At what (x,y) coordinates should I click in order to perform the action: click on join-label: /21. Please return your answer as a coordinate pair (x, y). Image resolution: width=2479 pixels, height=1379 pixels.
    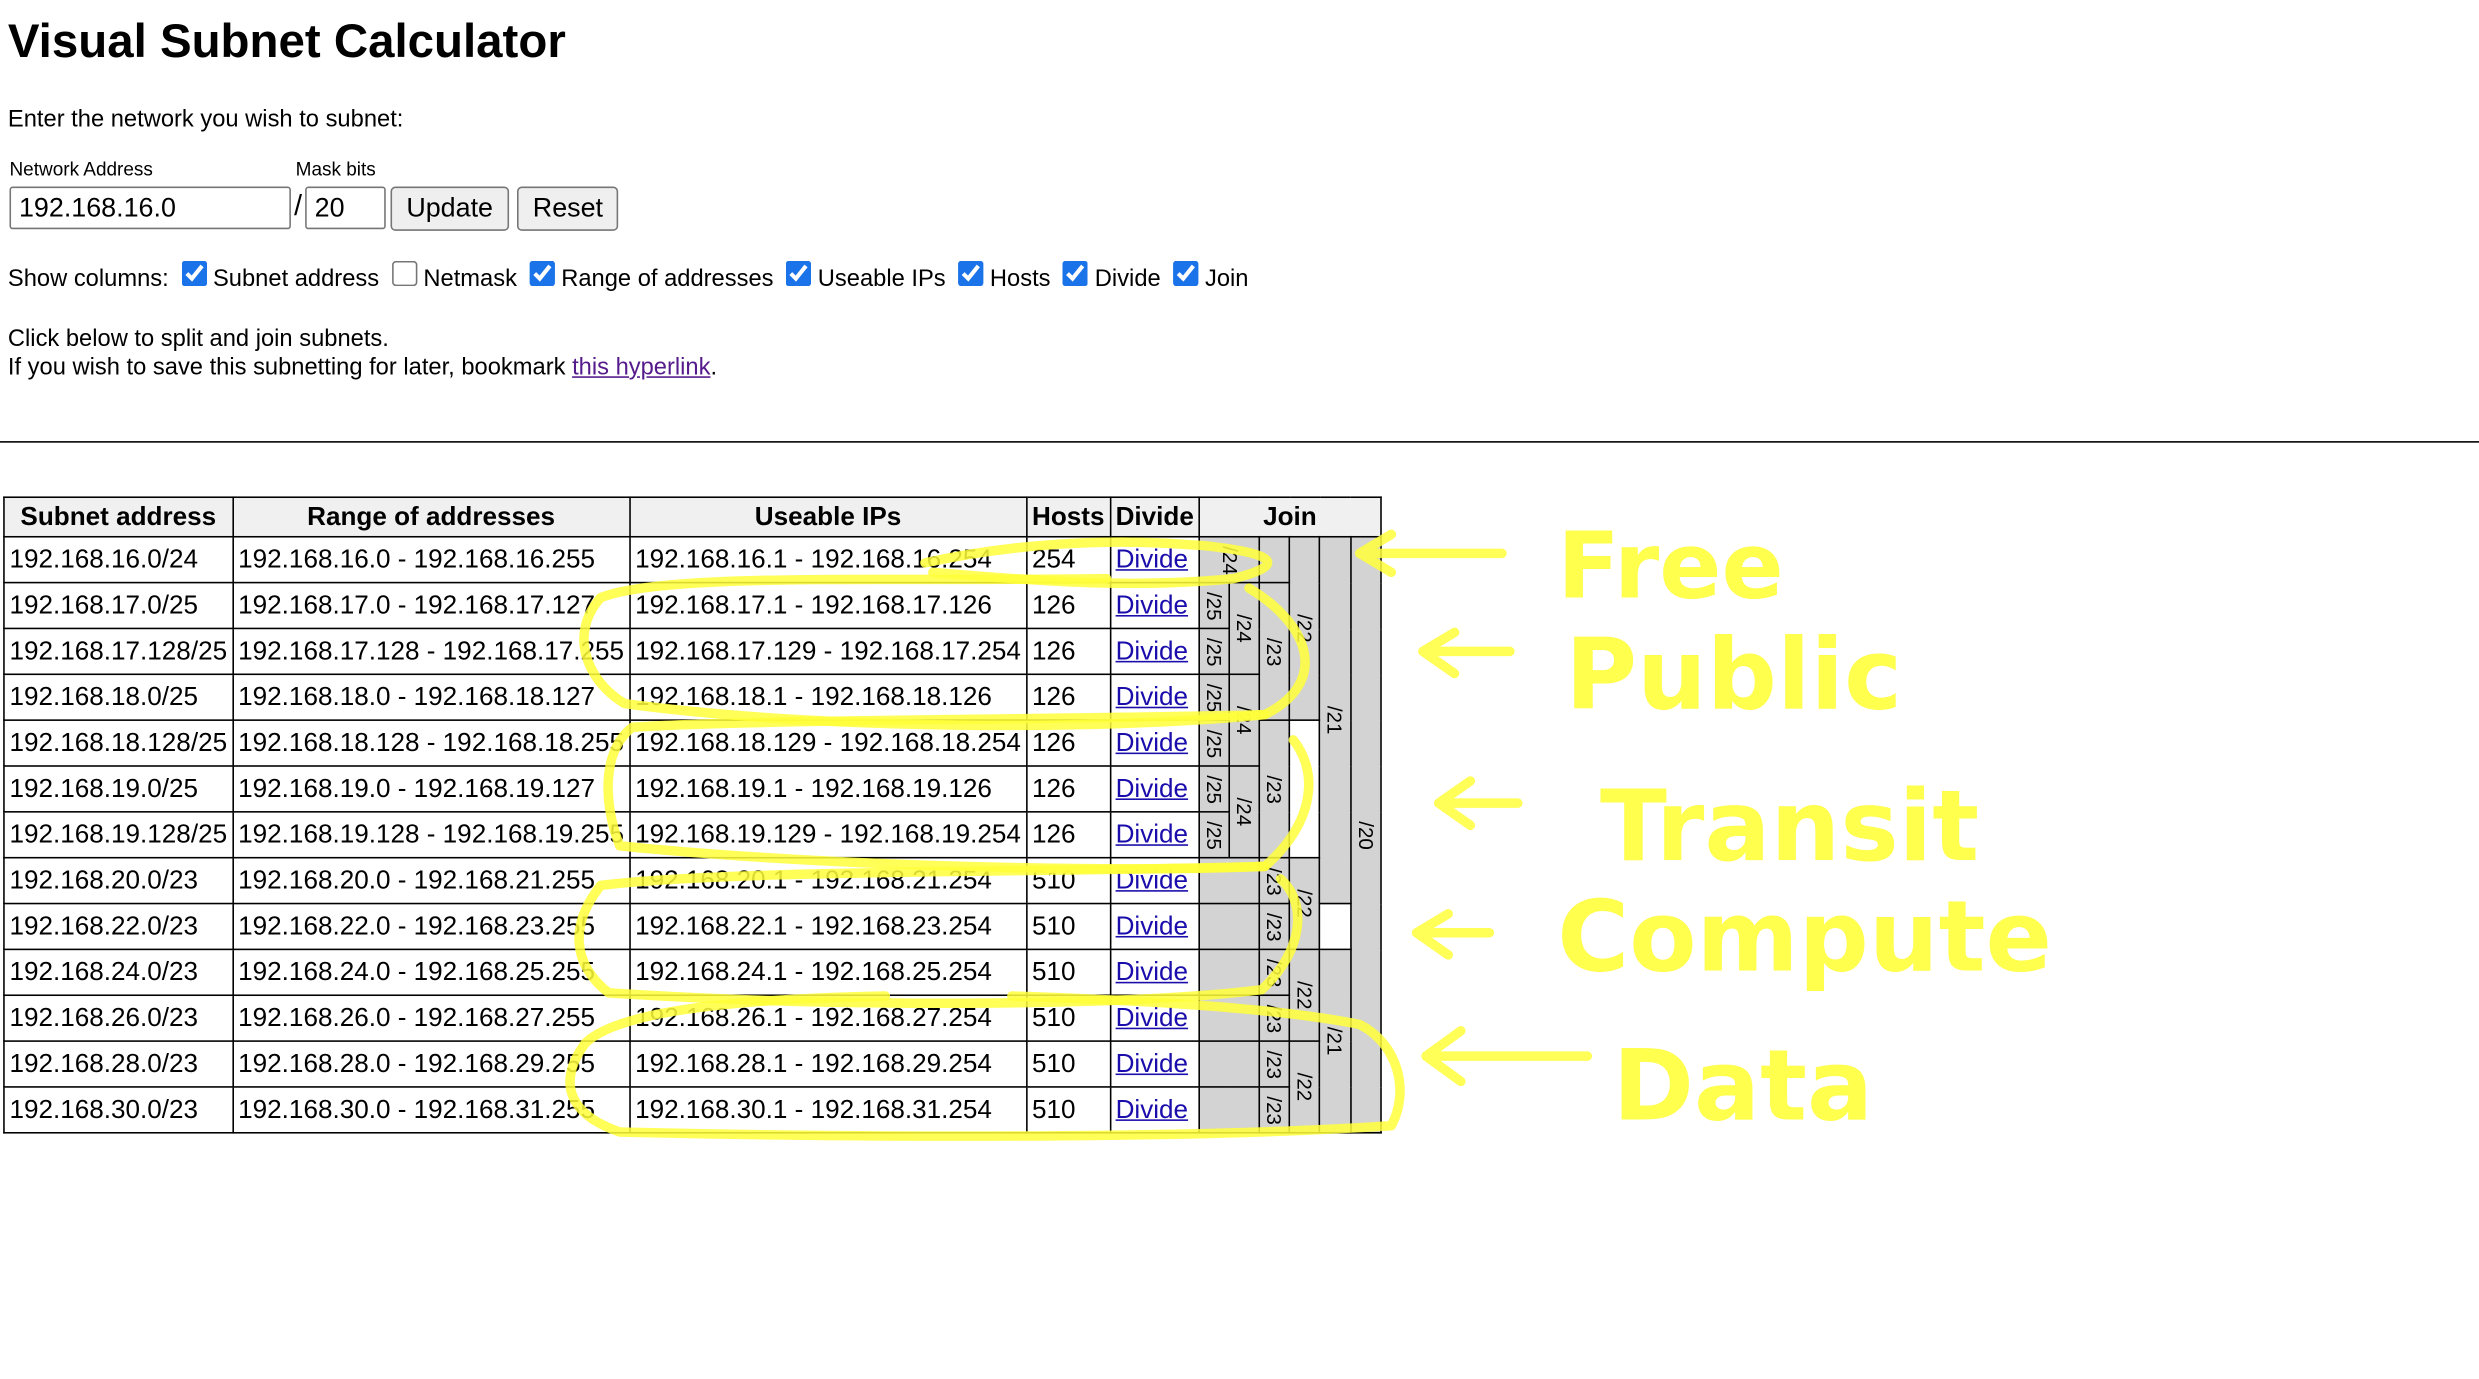
    Looking at the image, I should click on (1335, 720).